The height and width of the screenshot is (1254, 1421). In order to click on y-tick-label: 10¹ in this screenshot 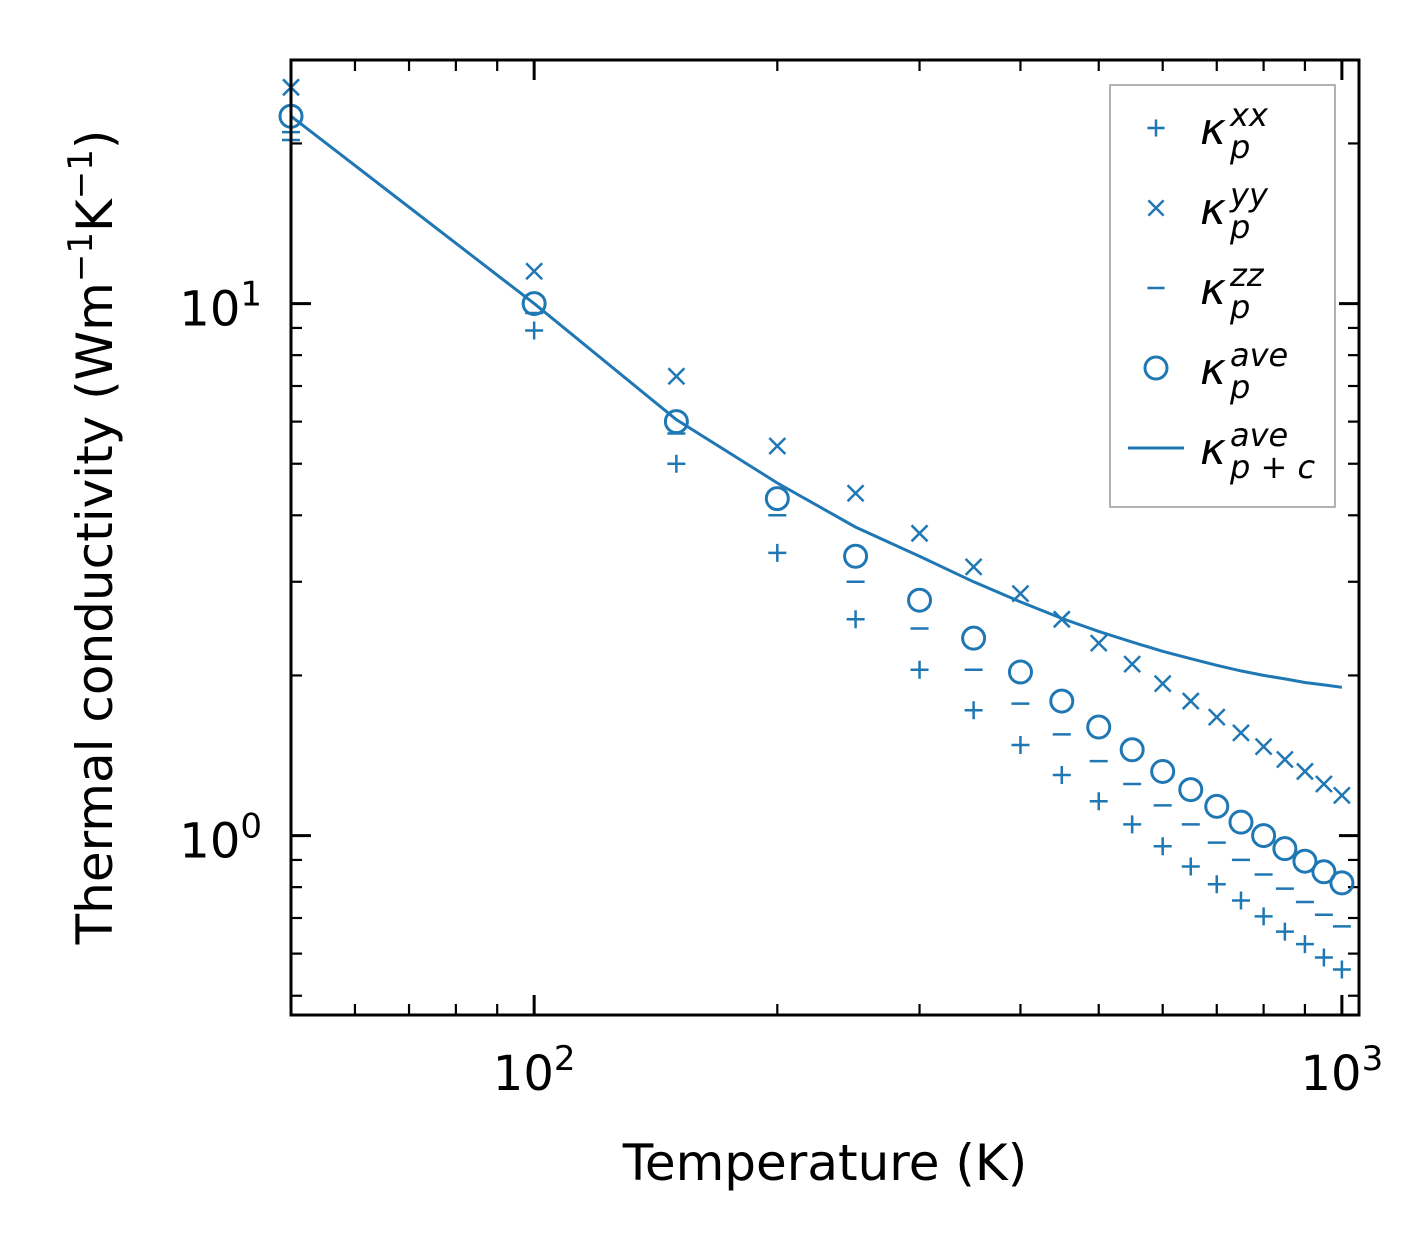, I will do `click(220, 306)`.